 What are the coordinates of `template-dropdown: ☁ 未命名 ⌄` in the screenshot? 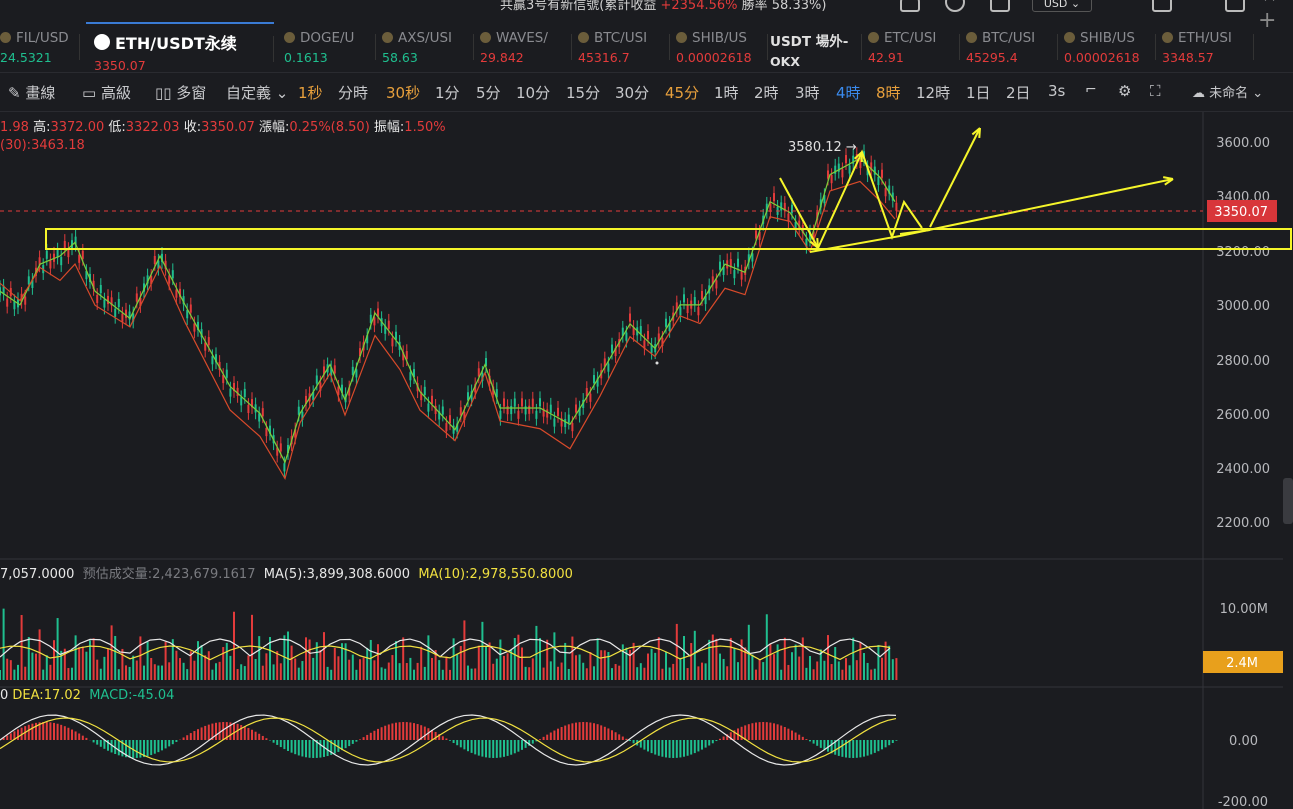 It's located at (1228, 93).